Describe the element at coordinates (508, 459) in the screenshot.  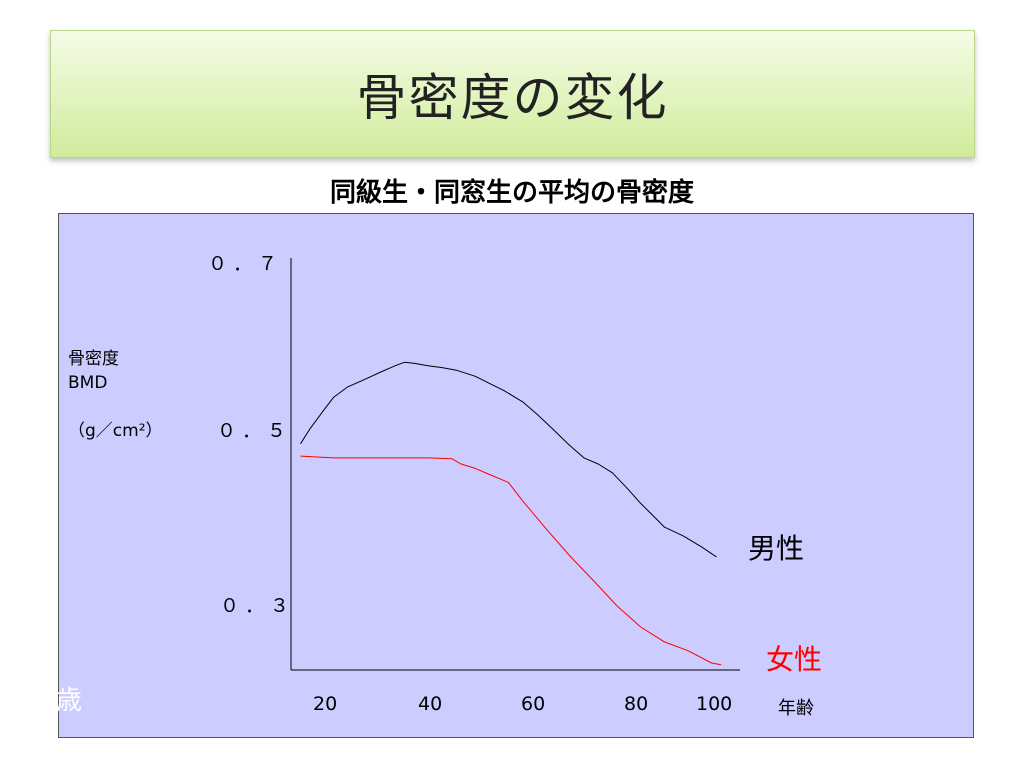
I see `series-line-male` at that location.